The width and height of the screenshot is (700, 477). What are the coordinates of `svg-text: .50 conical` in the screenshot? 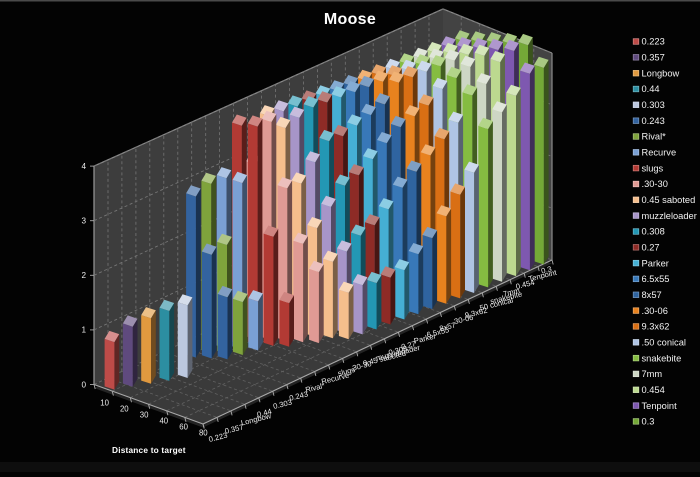 It's located at (664, 343).